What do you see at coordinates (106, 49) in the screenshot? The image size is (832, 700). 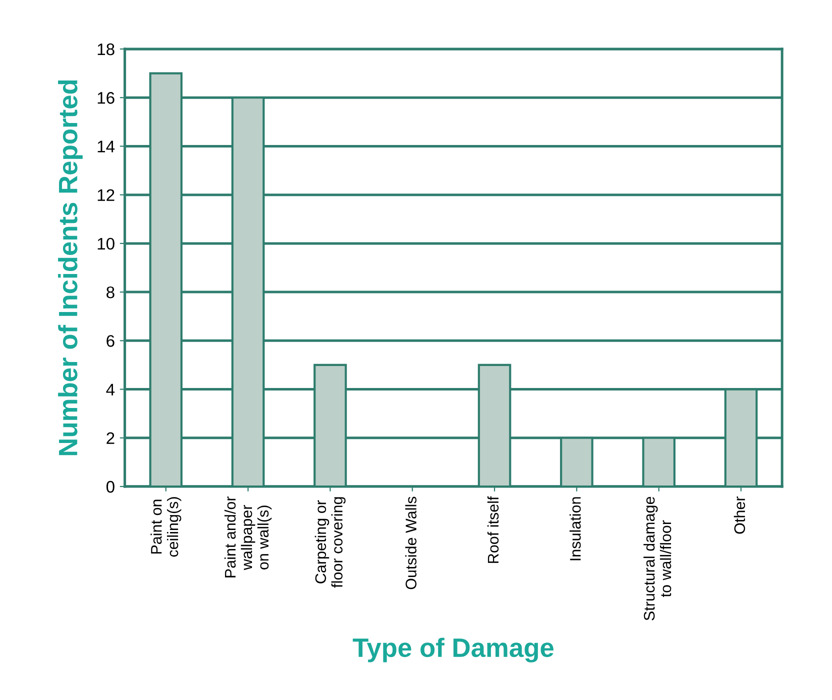 I see `y-tick-label: 18` at bounding box center [106, 49].